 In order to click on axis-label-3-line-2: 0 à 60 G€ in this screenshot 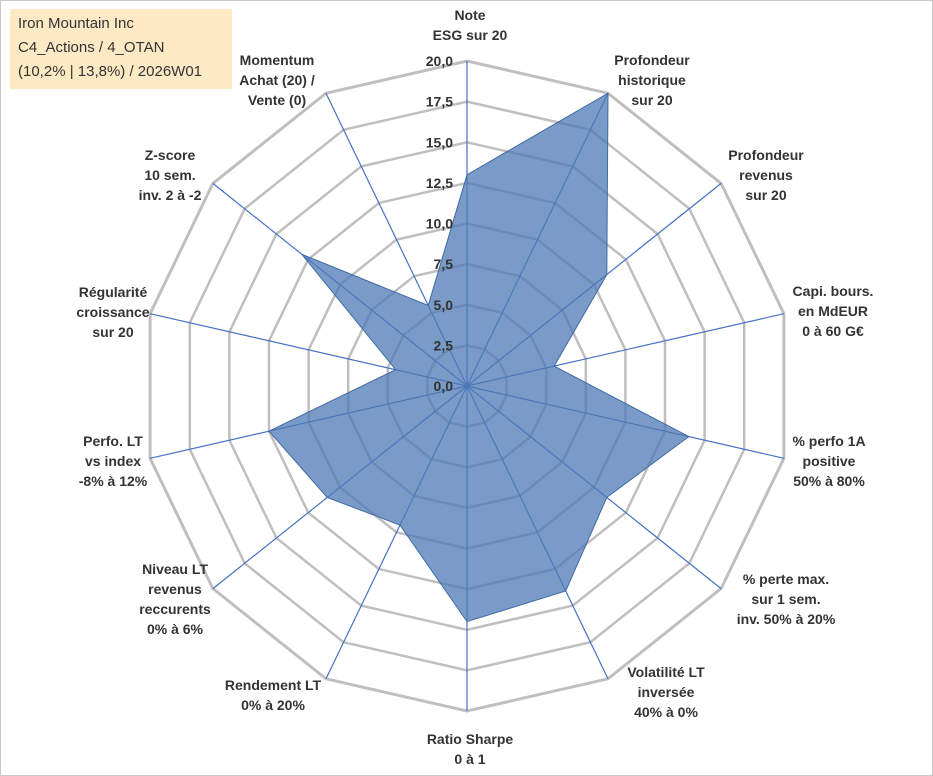, I will do `click(833, 331)`.